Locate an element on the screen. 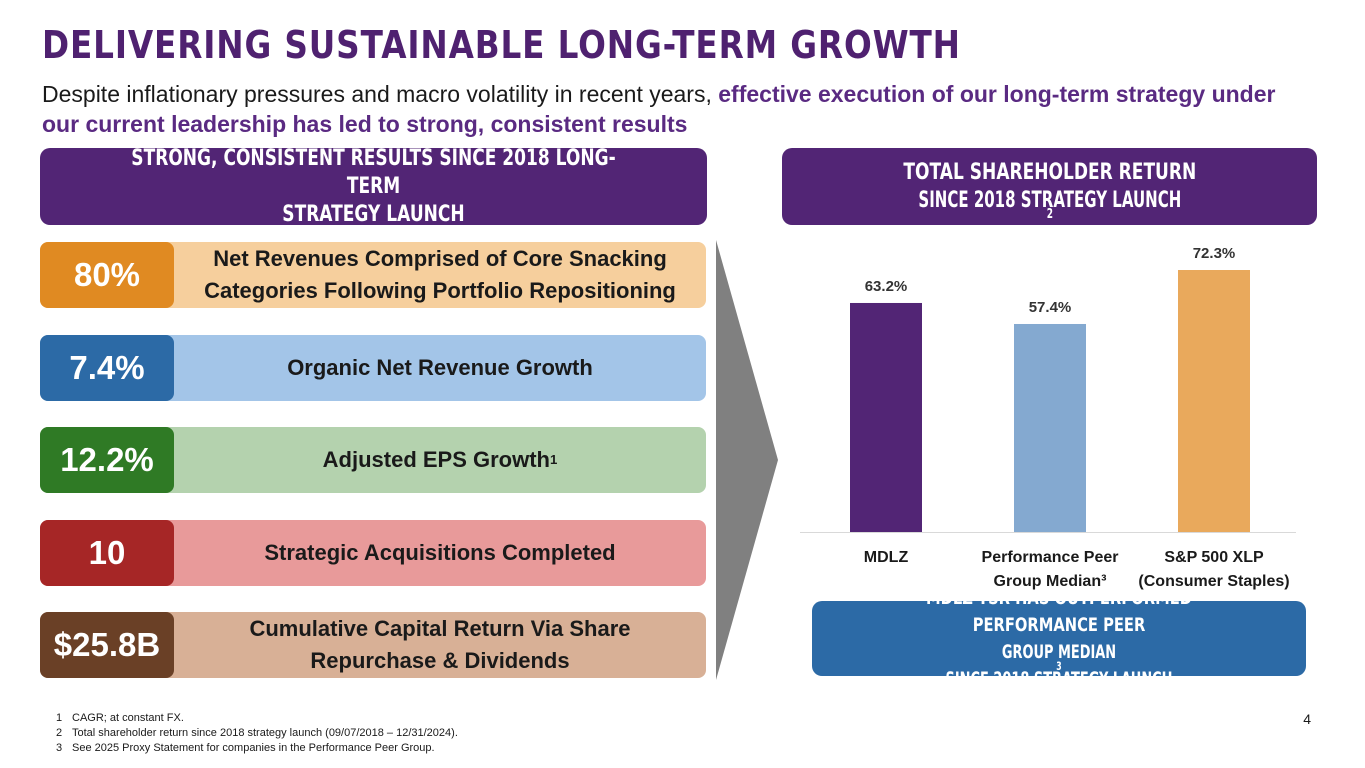 This screenshot has width=1365, height=768. tsr-heading-line2-text: SINCE 2018 STRATEGY LAUNCH is located at coordinates (1049, 200).